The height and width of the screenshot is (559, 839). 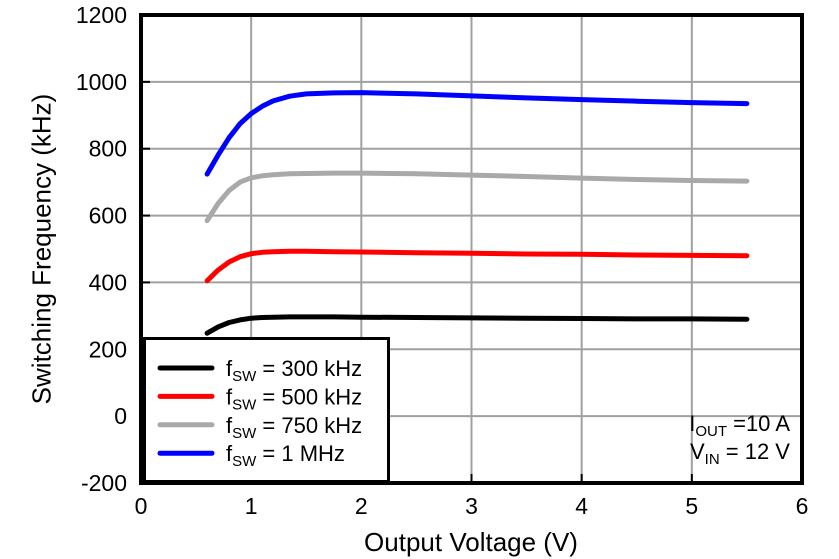 I want to click on x-tick-label: 0, so click(x=141, y=506).